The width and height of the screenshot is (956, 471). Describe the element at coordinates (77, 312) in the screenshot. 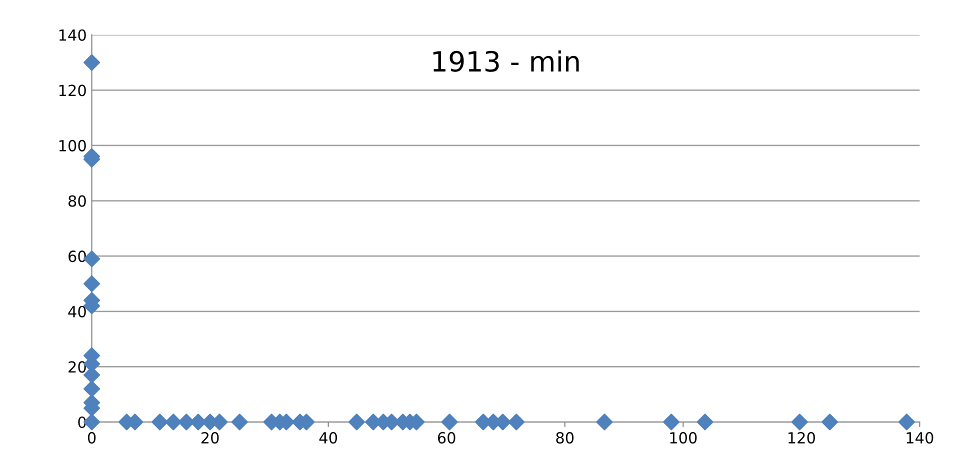

I see `y-tick-label: 40` at that location.